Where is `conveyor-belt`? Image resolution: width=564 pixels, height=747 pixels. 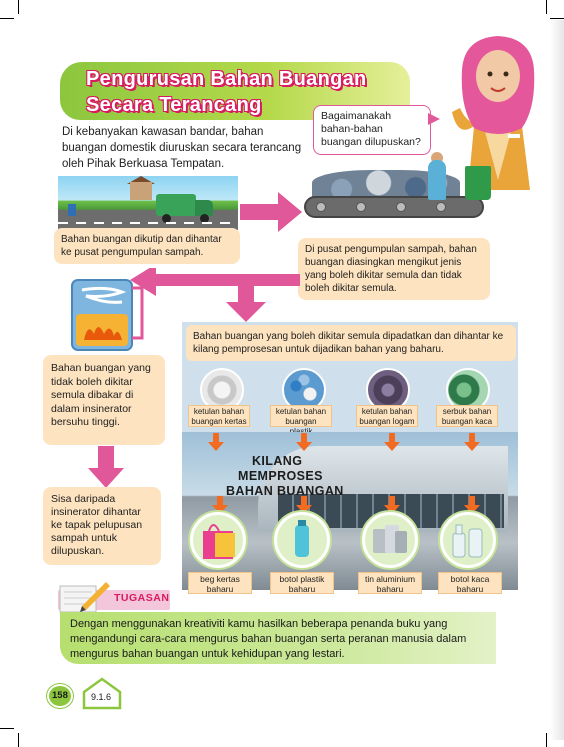 conveyor-belt is located at coordinates (394, 207).